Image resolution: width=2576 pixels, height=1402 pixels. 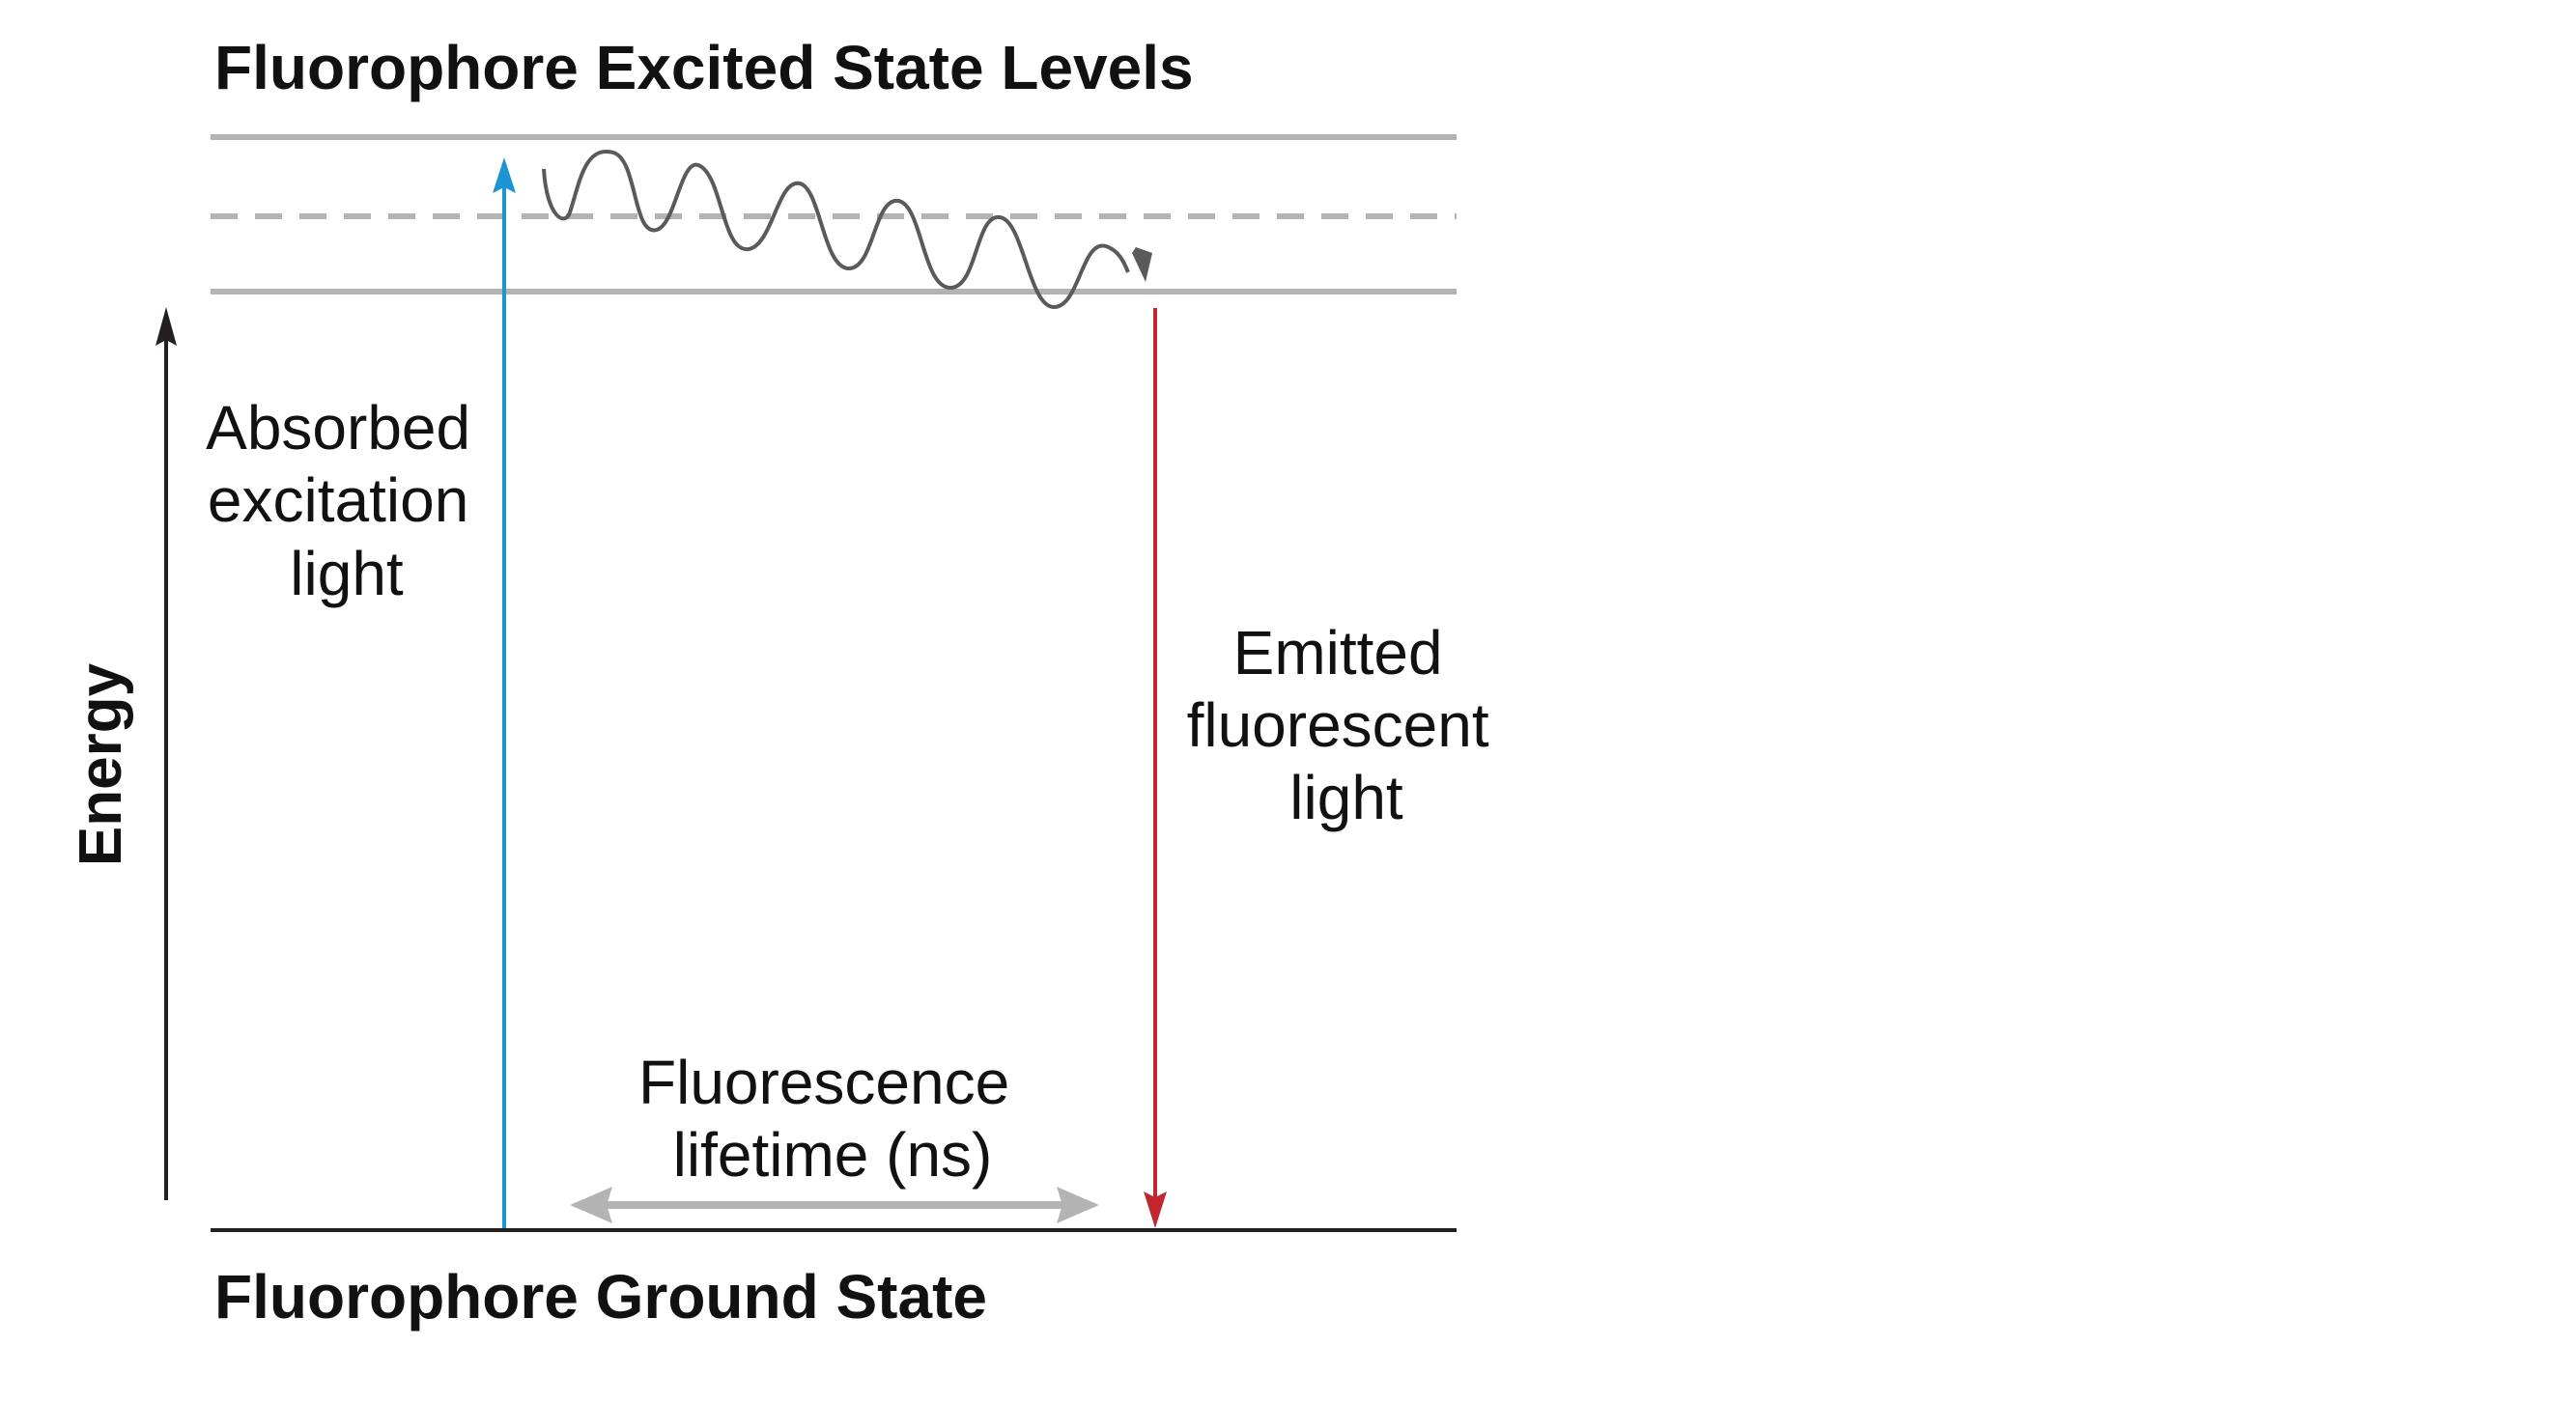 What do you see at coordinates (836, 229) in the screenshot?
I see `vibrational-relaxation-wave` at bounding box center [836, 229].